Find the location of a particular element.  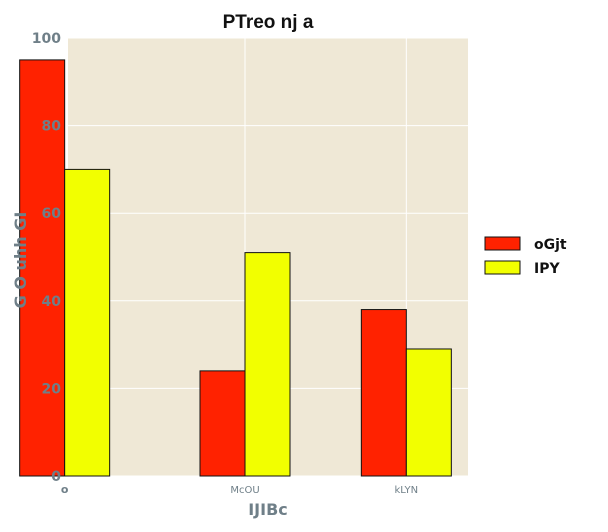

bar-oGjt-kLYN is located at coordinates (383, 393).